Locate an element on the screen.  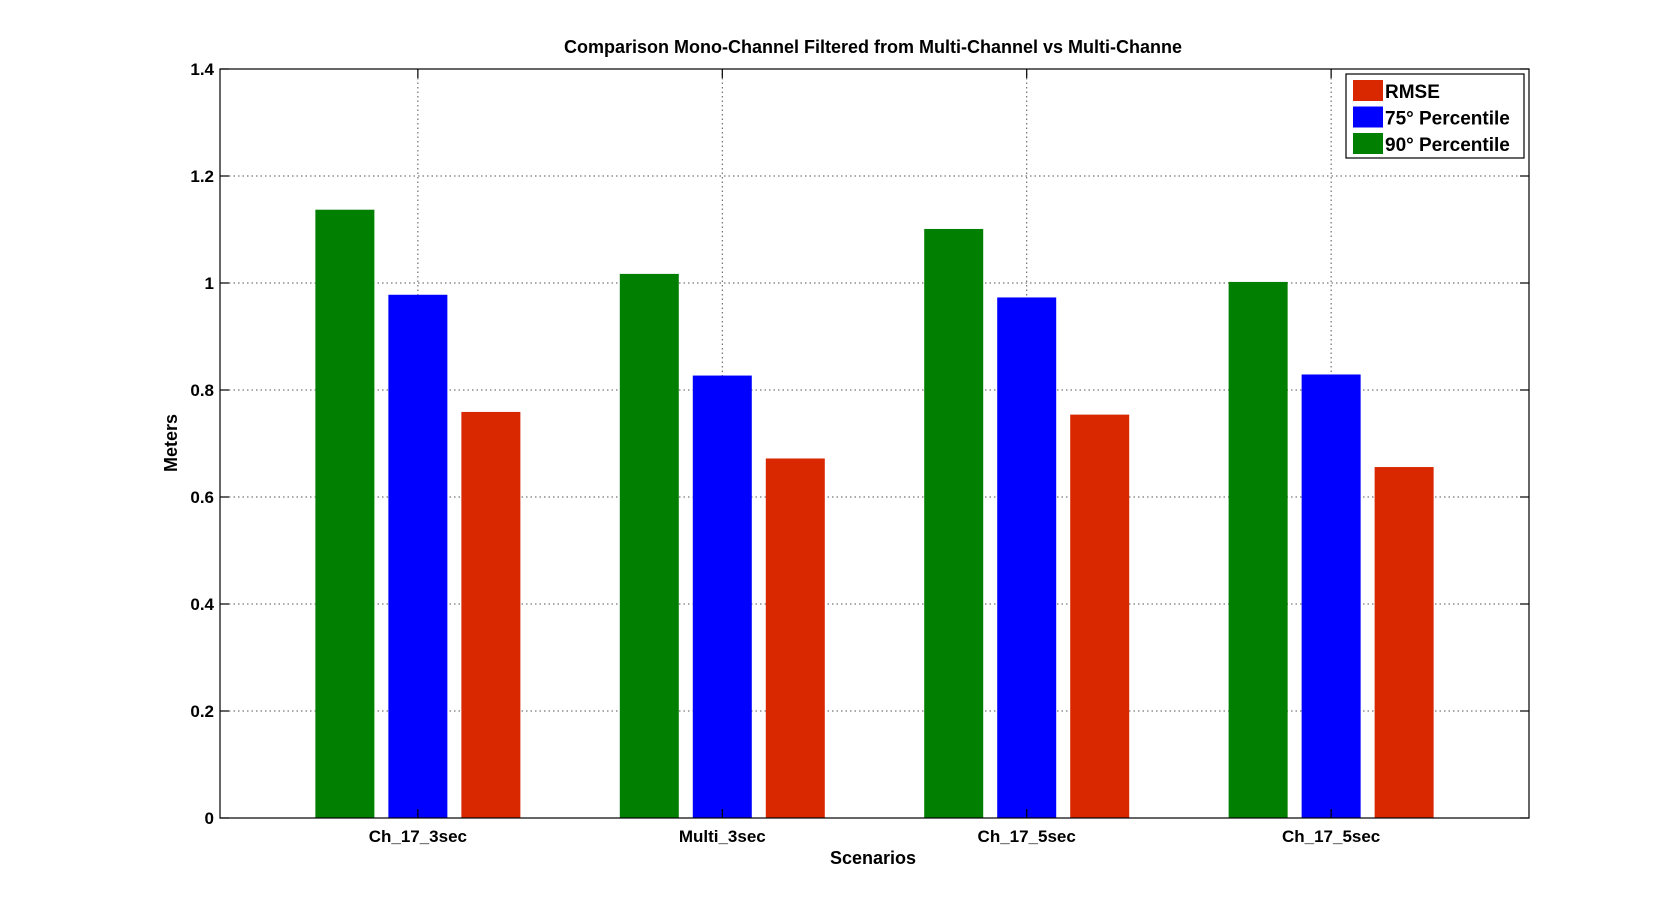
legend-label: 90° Percentile is located at coordinates (1447, 145).